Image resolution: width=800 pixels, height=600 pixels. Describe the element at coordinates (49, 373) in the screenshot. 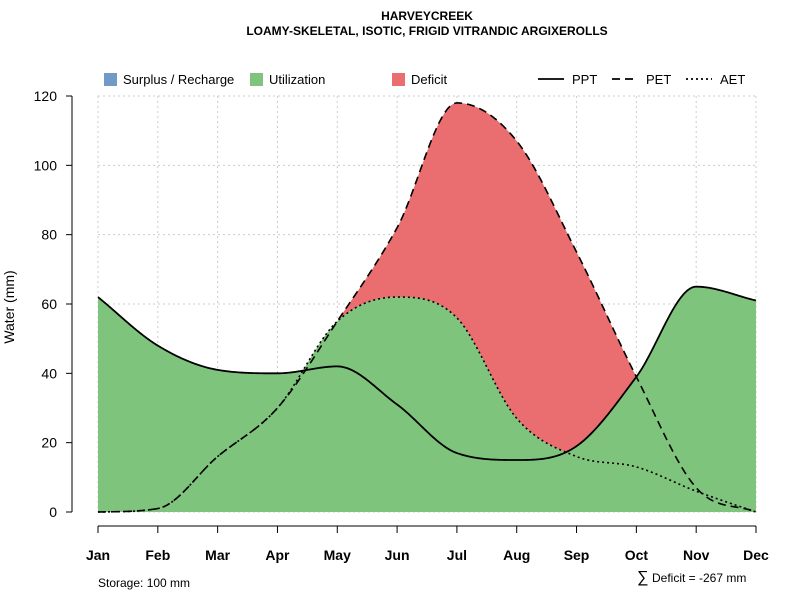

I see `y-tick-label: 40` at that location.